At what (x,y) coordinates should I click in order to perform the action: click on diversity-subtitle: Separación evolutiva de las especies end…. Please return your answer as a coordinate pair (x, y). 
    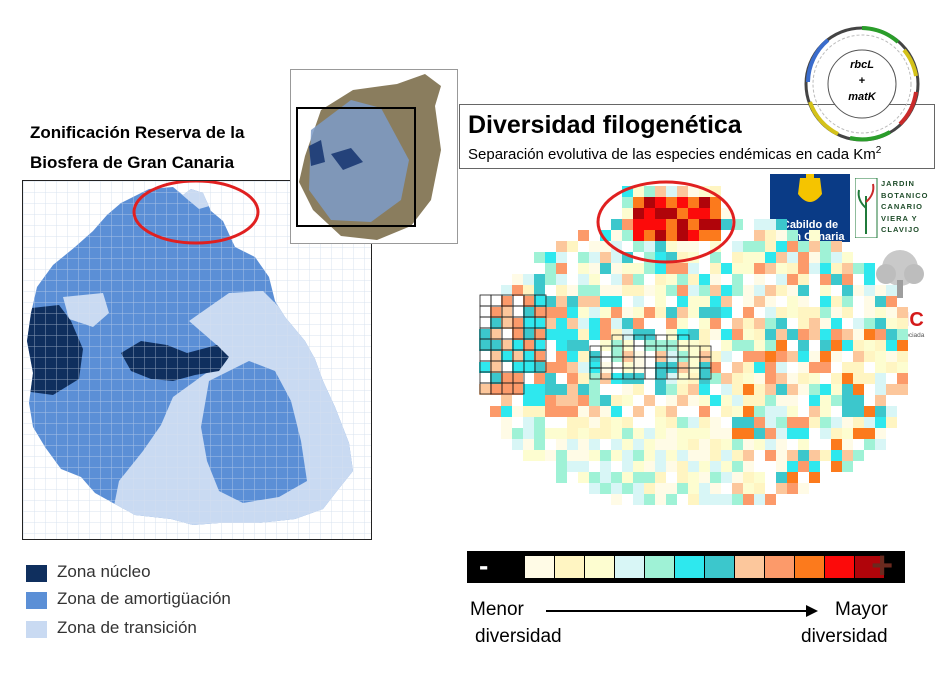
    Looking at the image, I should click on (674, 154).